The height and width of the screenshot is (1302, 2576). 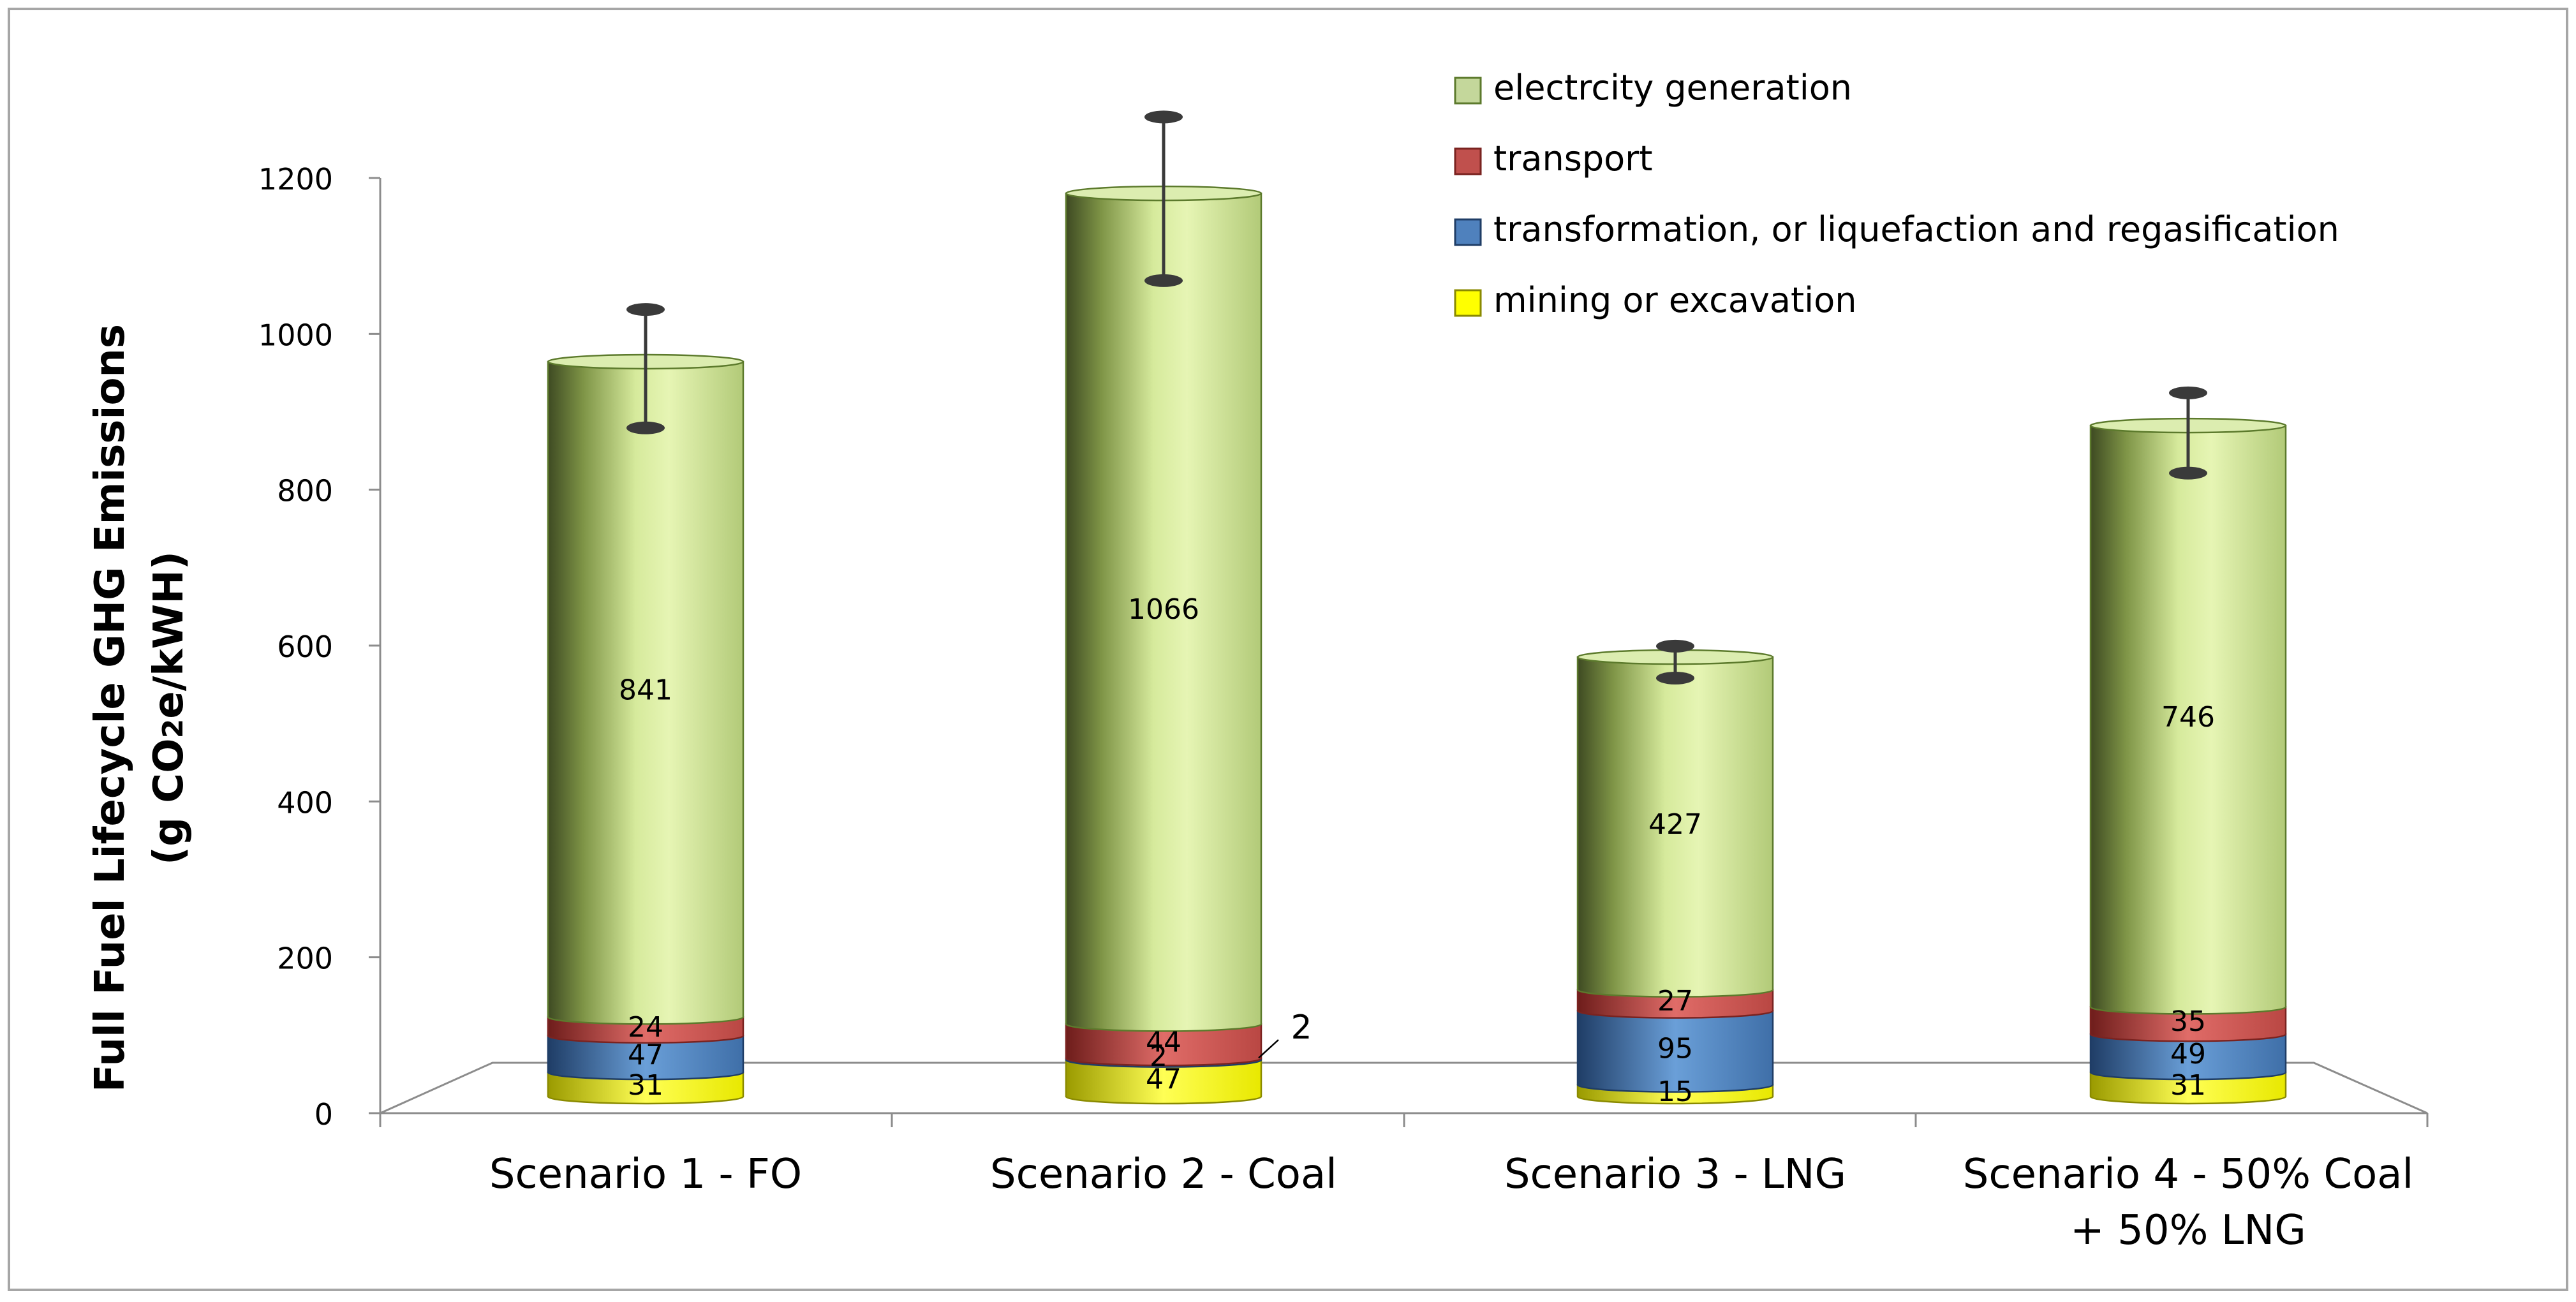 I want to click on y-tick-label: 200, so click(x=305, y=959).